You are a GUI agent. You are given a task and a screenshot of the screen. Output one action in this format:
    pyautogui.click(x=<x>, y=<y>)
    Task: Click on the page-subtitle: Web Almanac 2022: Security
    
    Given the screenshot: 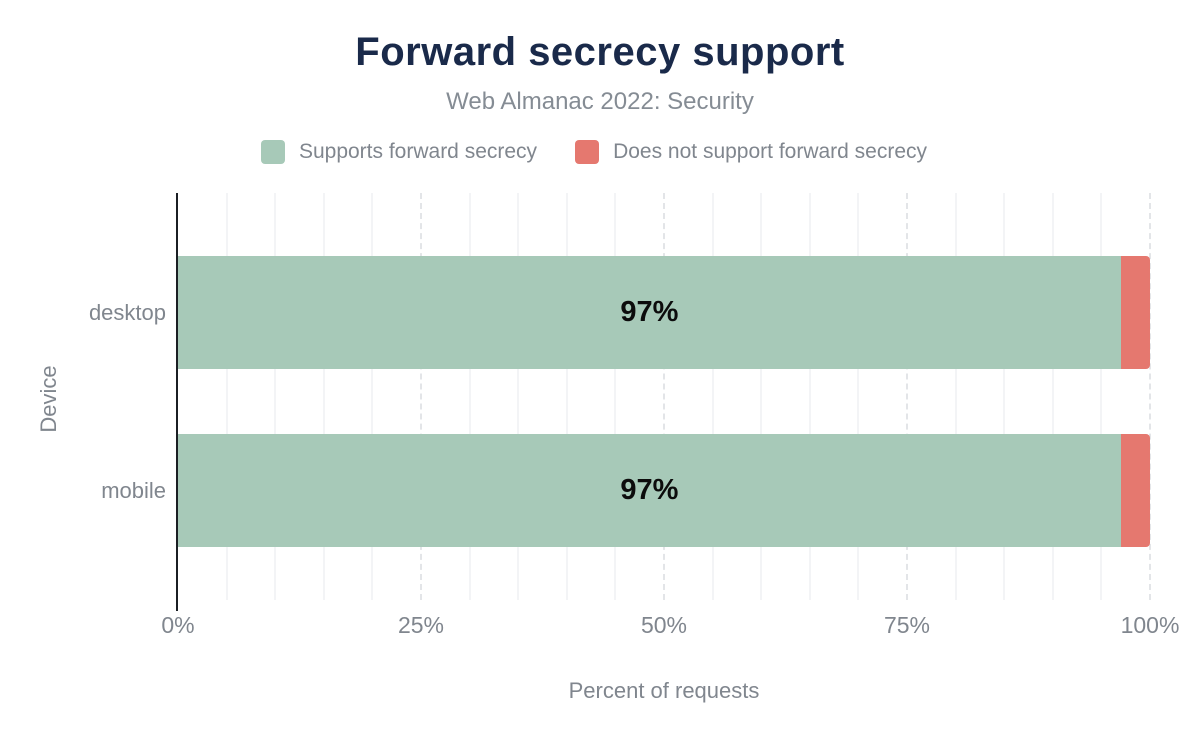 What is the action you would take?
    pyautogui.click(x=600, y=101)
    